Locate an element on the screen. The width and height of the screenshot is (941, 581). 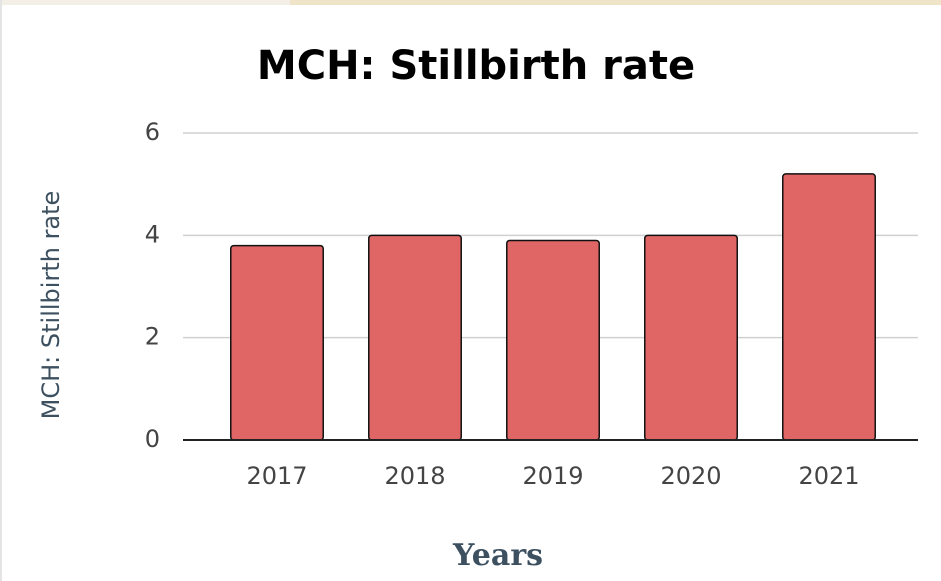
x-tick-label: 2019 is located at coordinates (552, 476).